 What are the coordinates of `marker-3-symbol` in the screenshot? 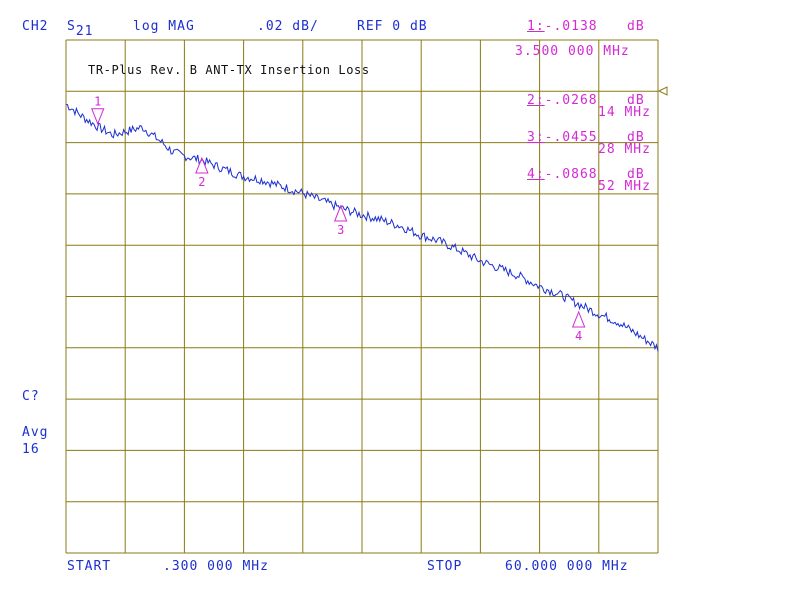 It's located at (340, 213).